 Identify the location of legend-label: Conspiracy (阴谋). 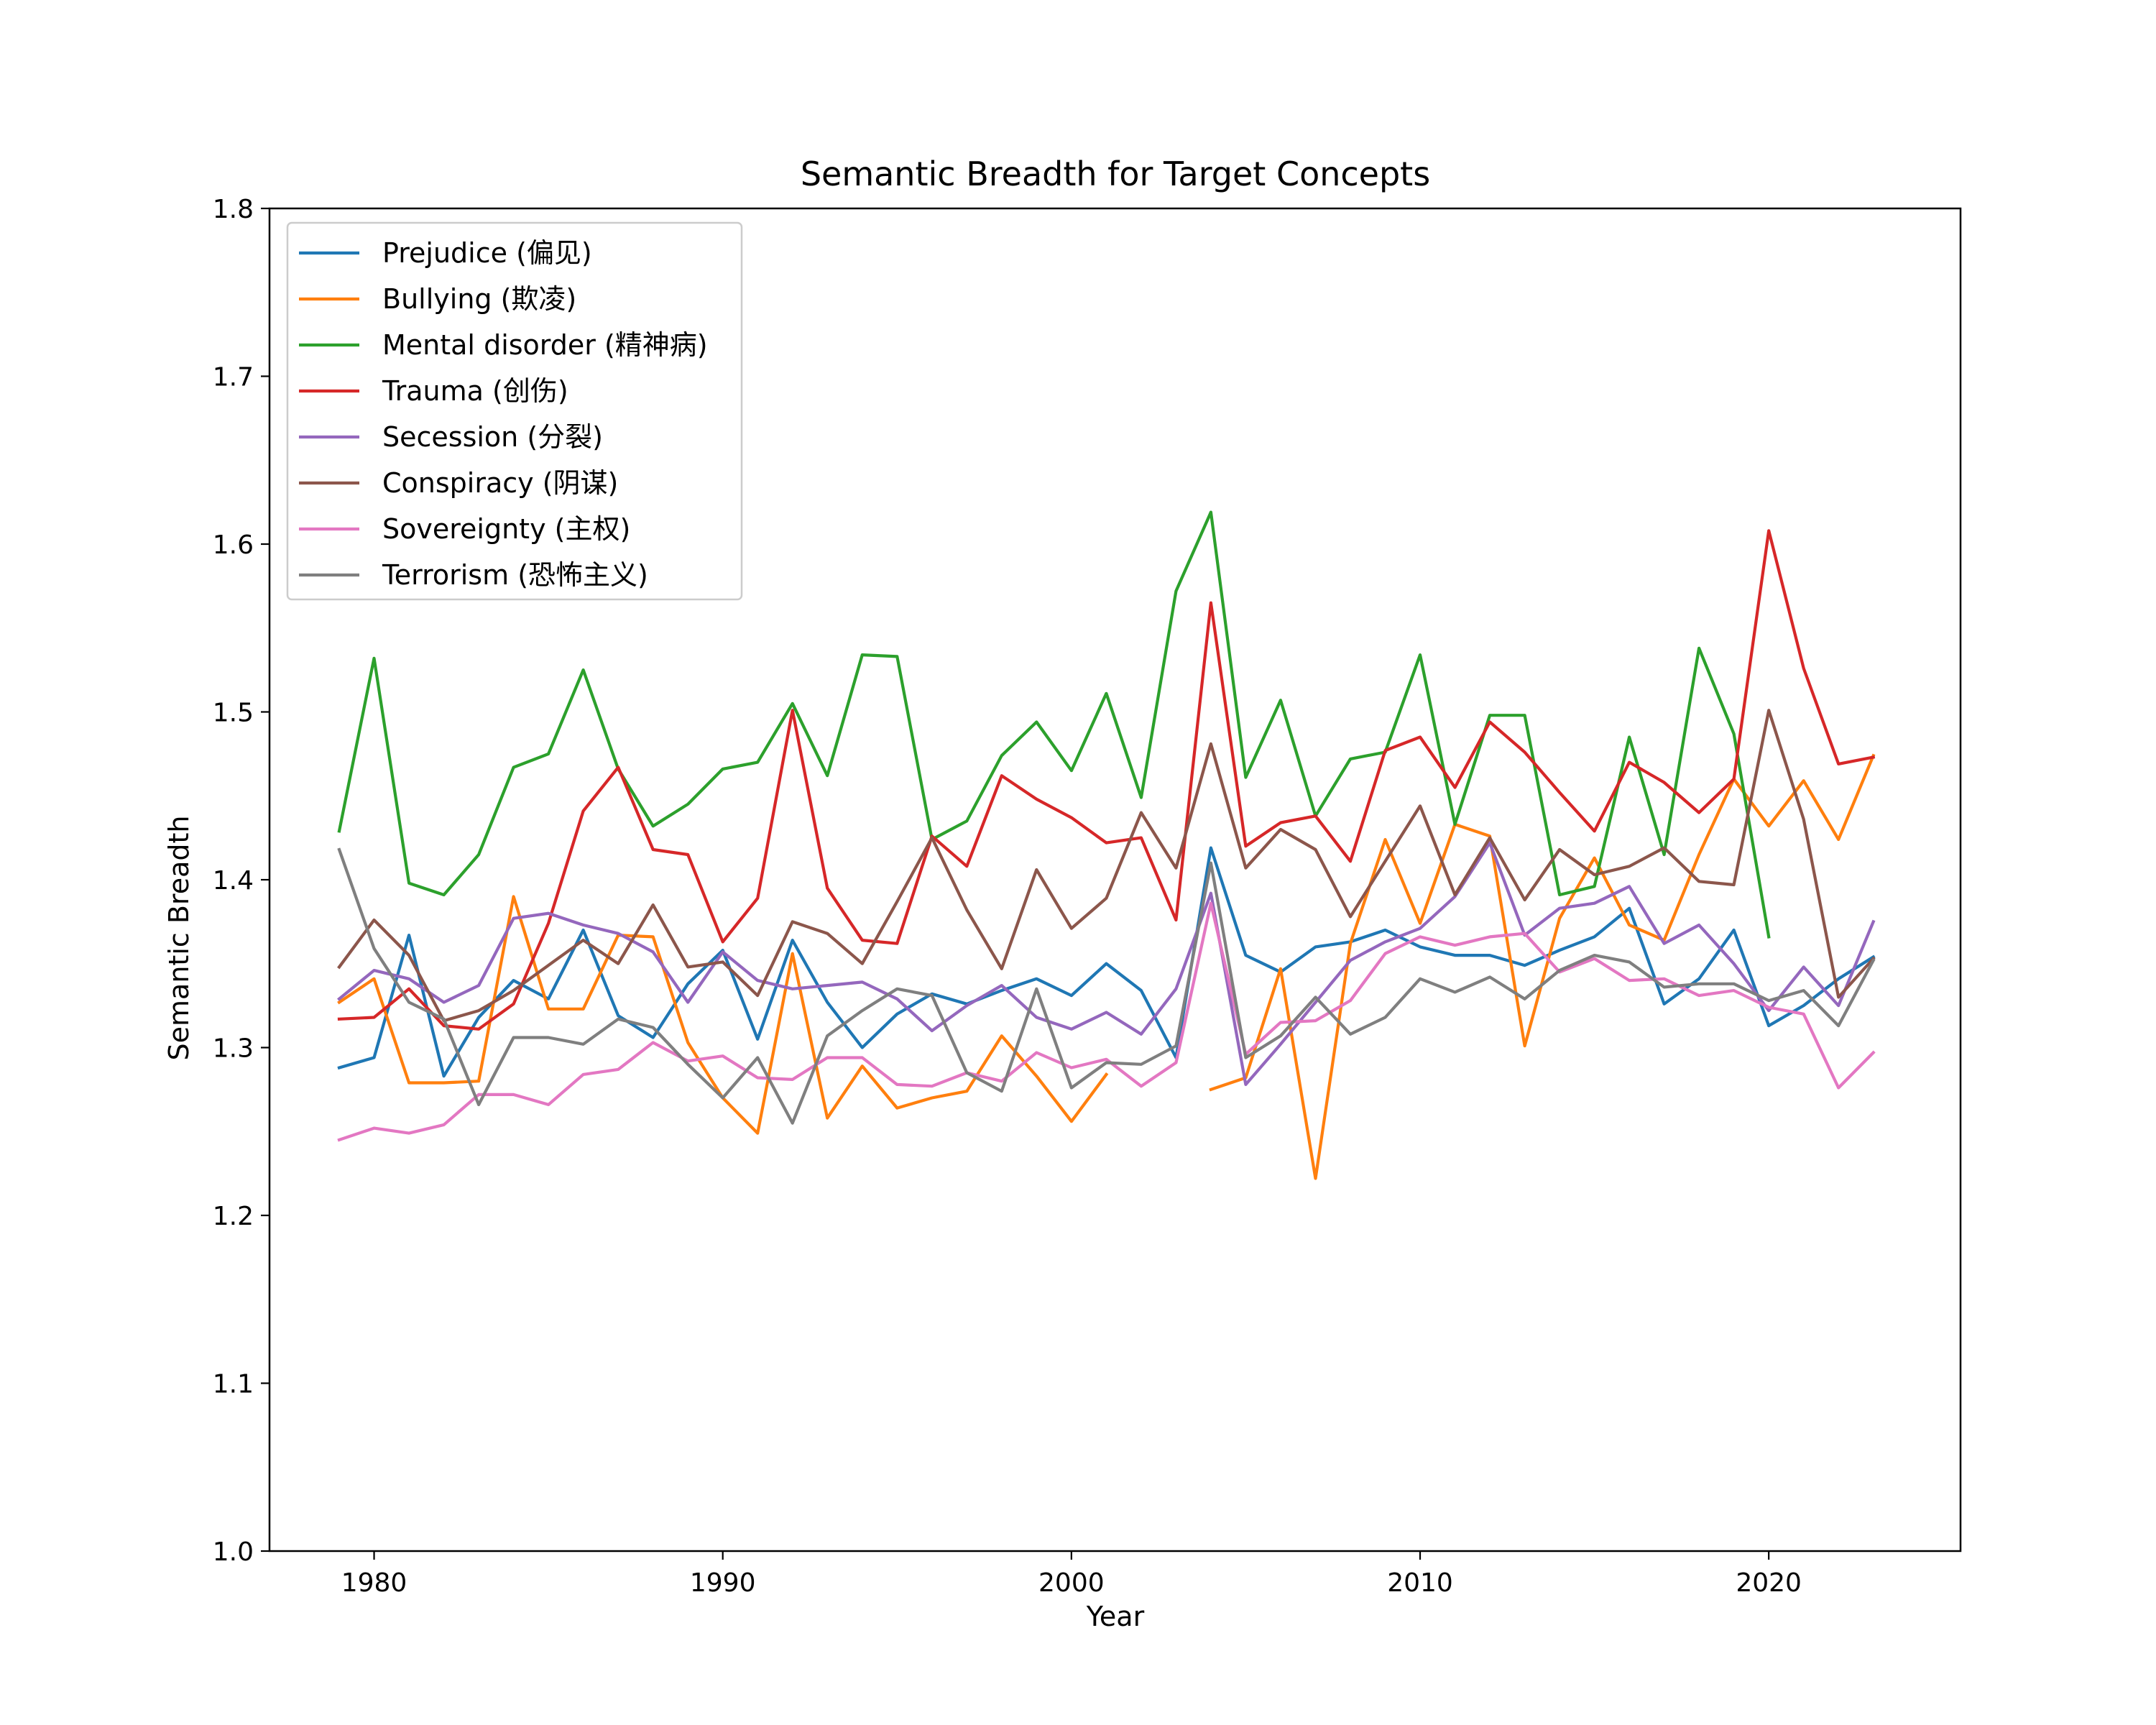
(500, 483).